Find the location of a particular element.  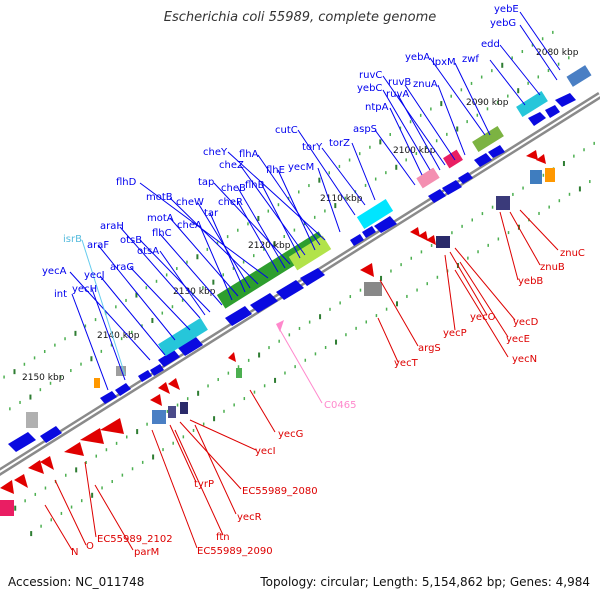

gene-label: cheZ is located at coordinates (231, 165).